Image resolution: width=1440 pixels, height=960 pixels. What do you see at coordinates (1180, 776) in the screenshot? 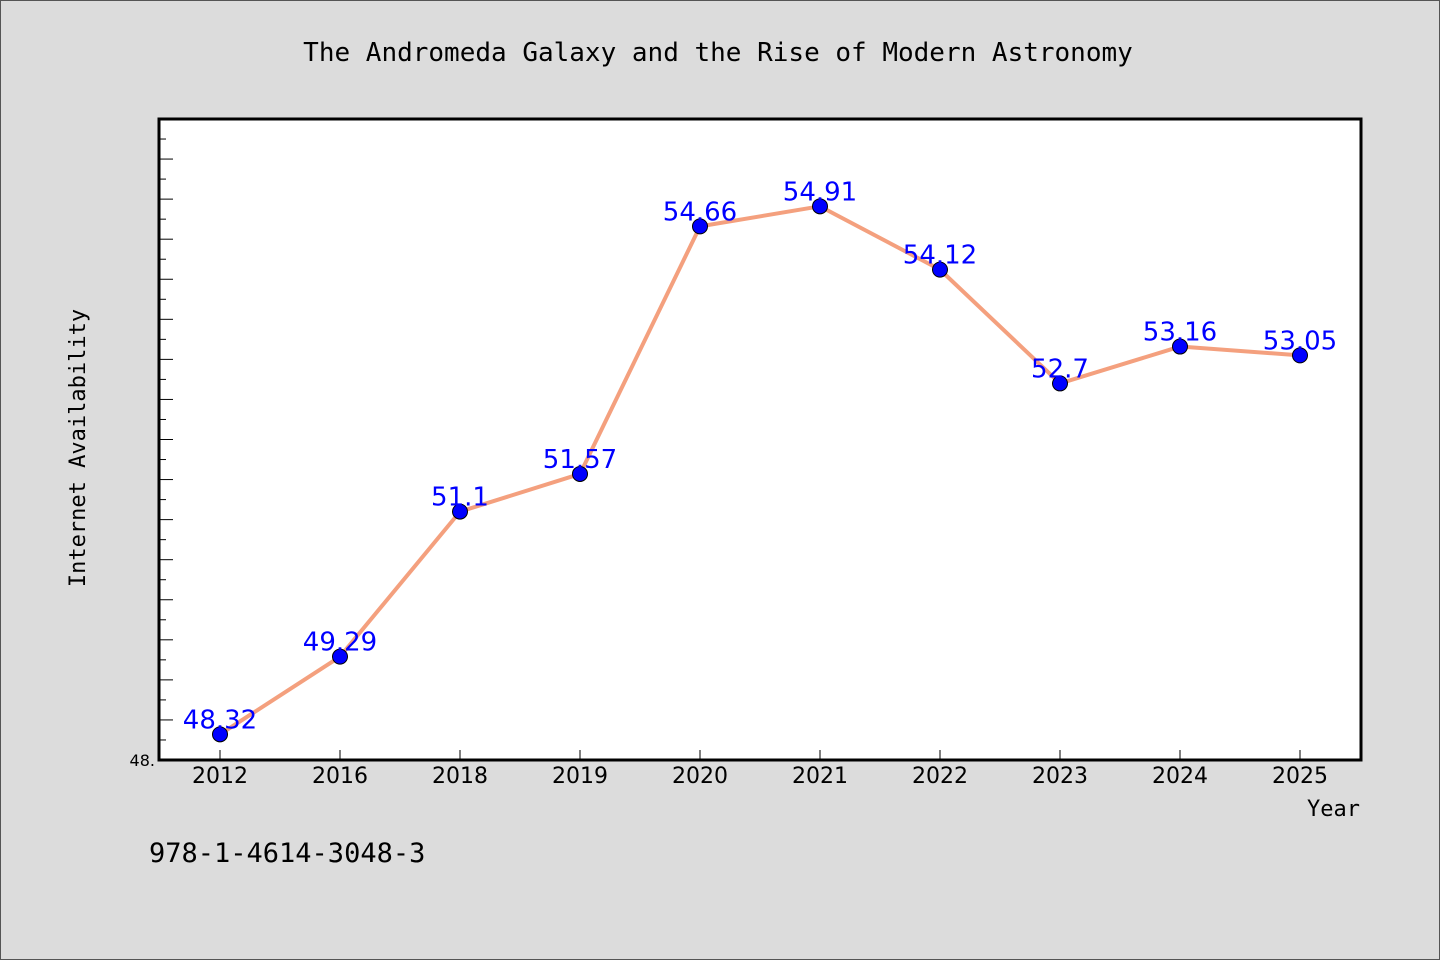
I see `x-tick-label: 2024` at bounding box center [1180, 776].